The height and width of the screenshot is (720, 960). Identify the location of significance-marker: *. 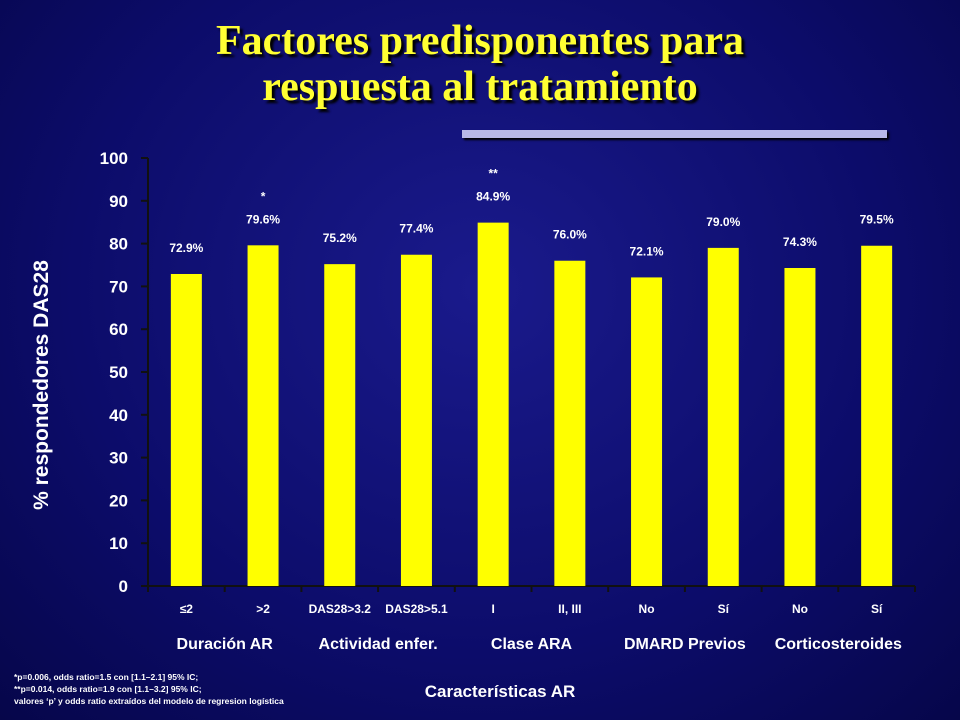
(263, 196).